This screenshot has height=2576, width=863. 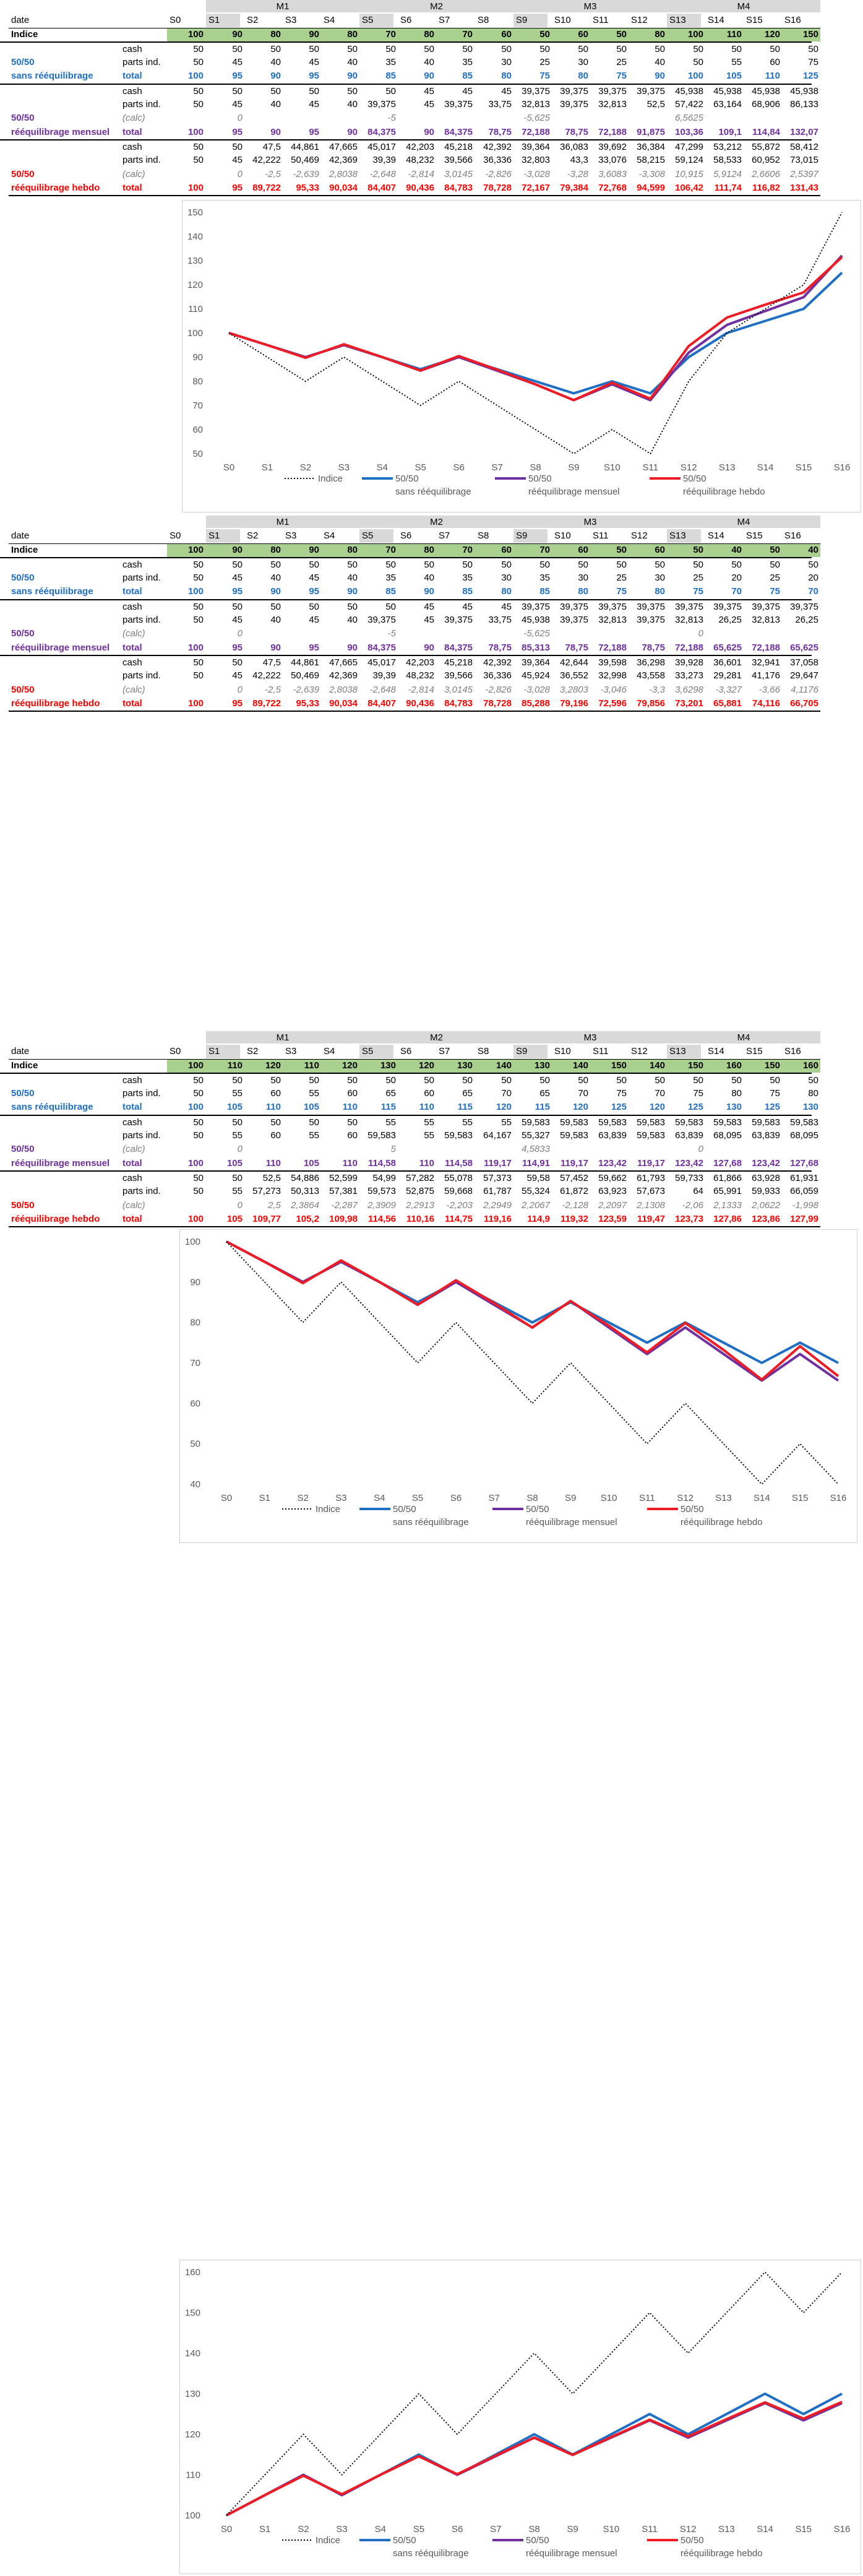 What do you see at coordinates (534, 2458) in the screenshot?
I see `weekly-rebalance-series-line` at bounding box center [534, 2458].